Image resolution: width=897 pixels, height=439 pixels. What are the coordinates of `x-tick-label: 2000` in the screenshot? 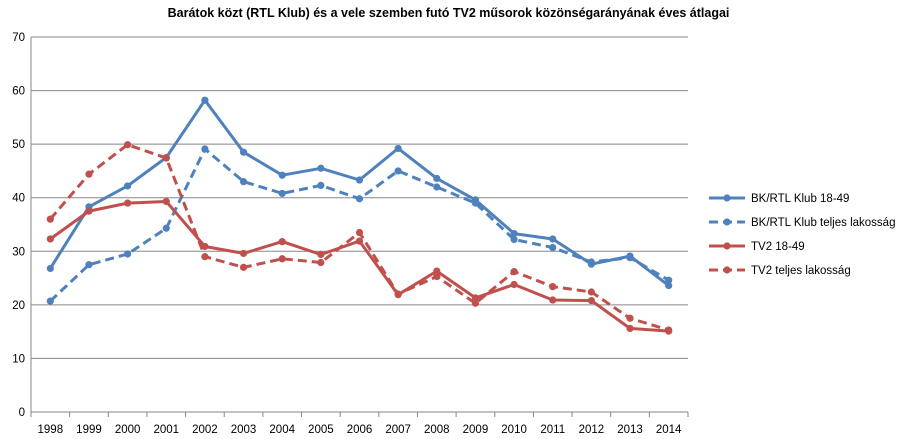 It's located at (128, 430).